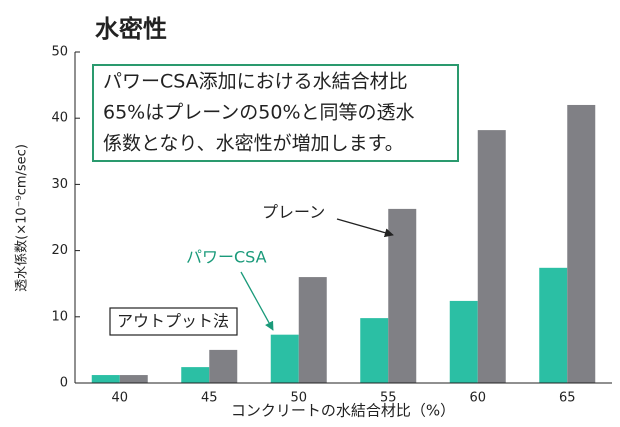 The width and height of the screenshot is (620, 427). I want to click on annotation: 係数となり、水密性が増加します。, so click(253, 144).